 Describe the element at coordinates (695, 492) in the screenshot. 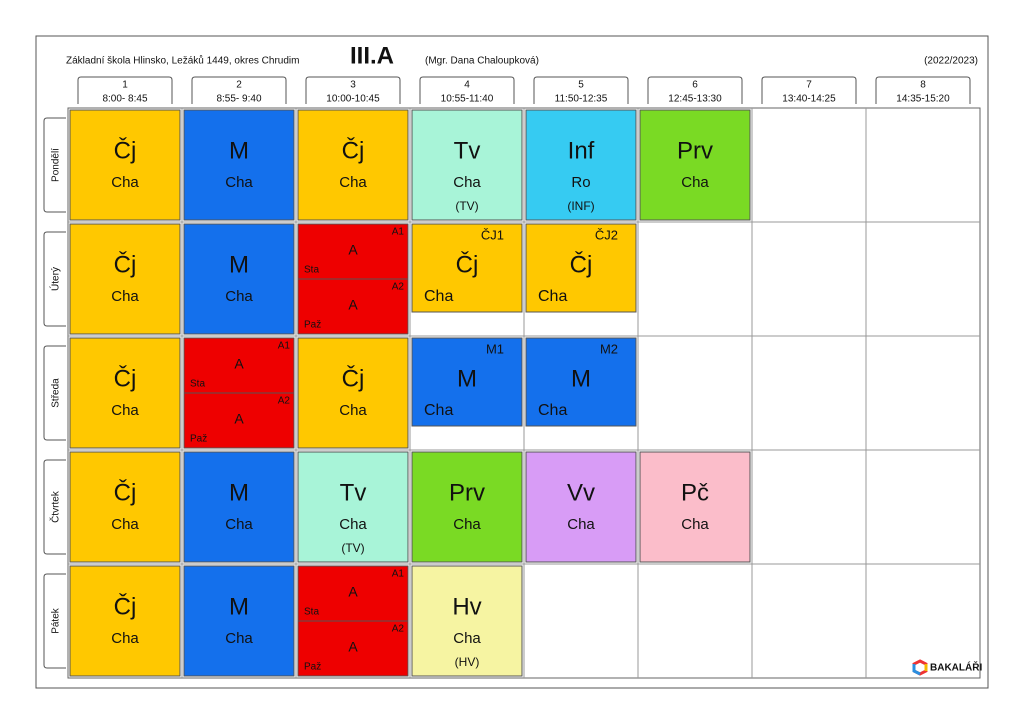

I see `subject: Pč` at that location.